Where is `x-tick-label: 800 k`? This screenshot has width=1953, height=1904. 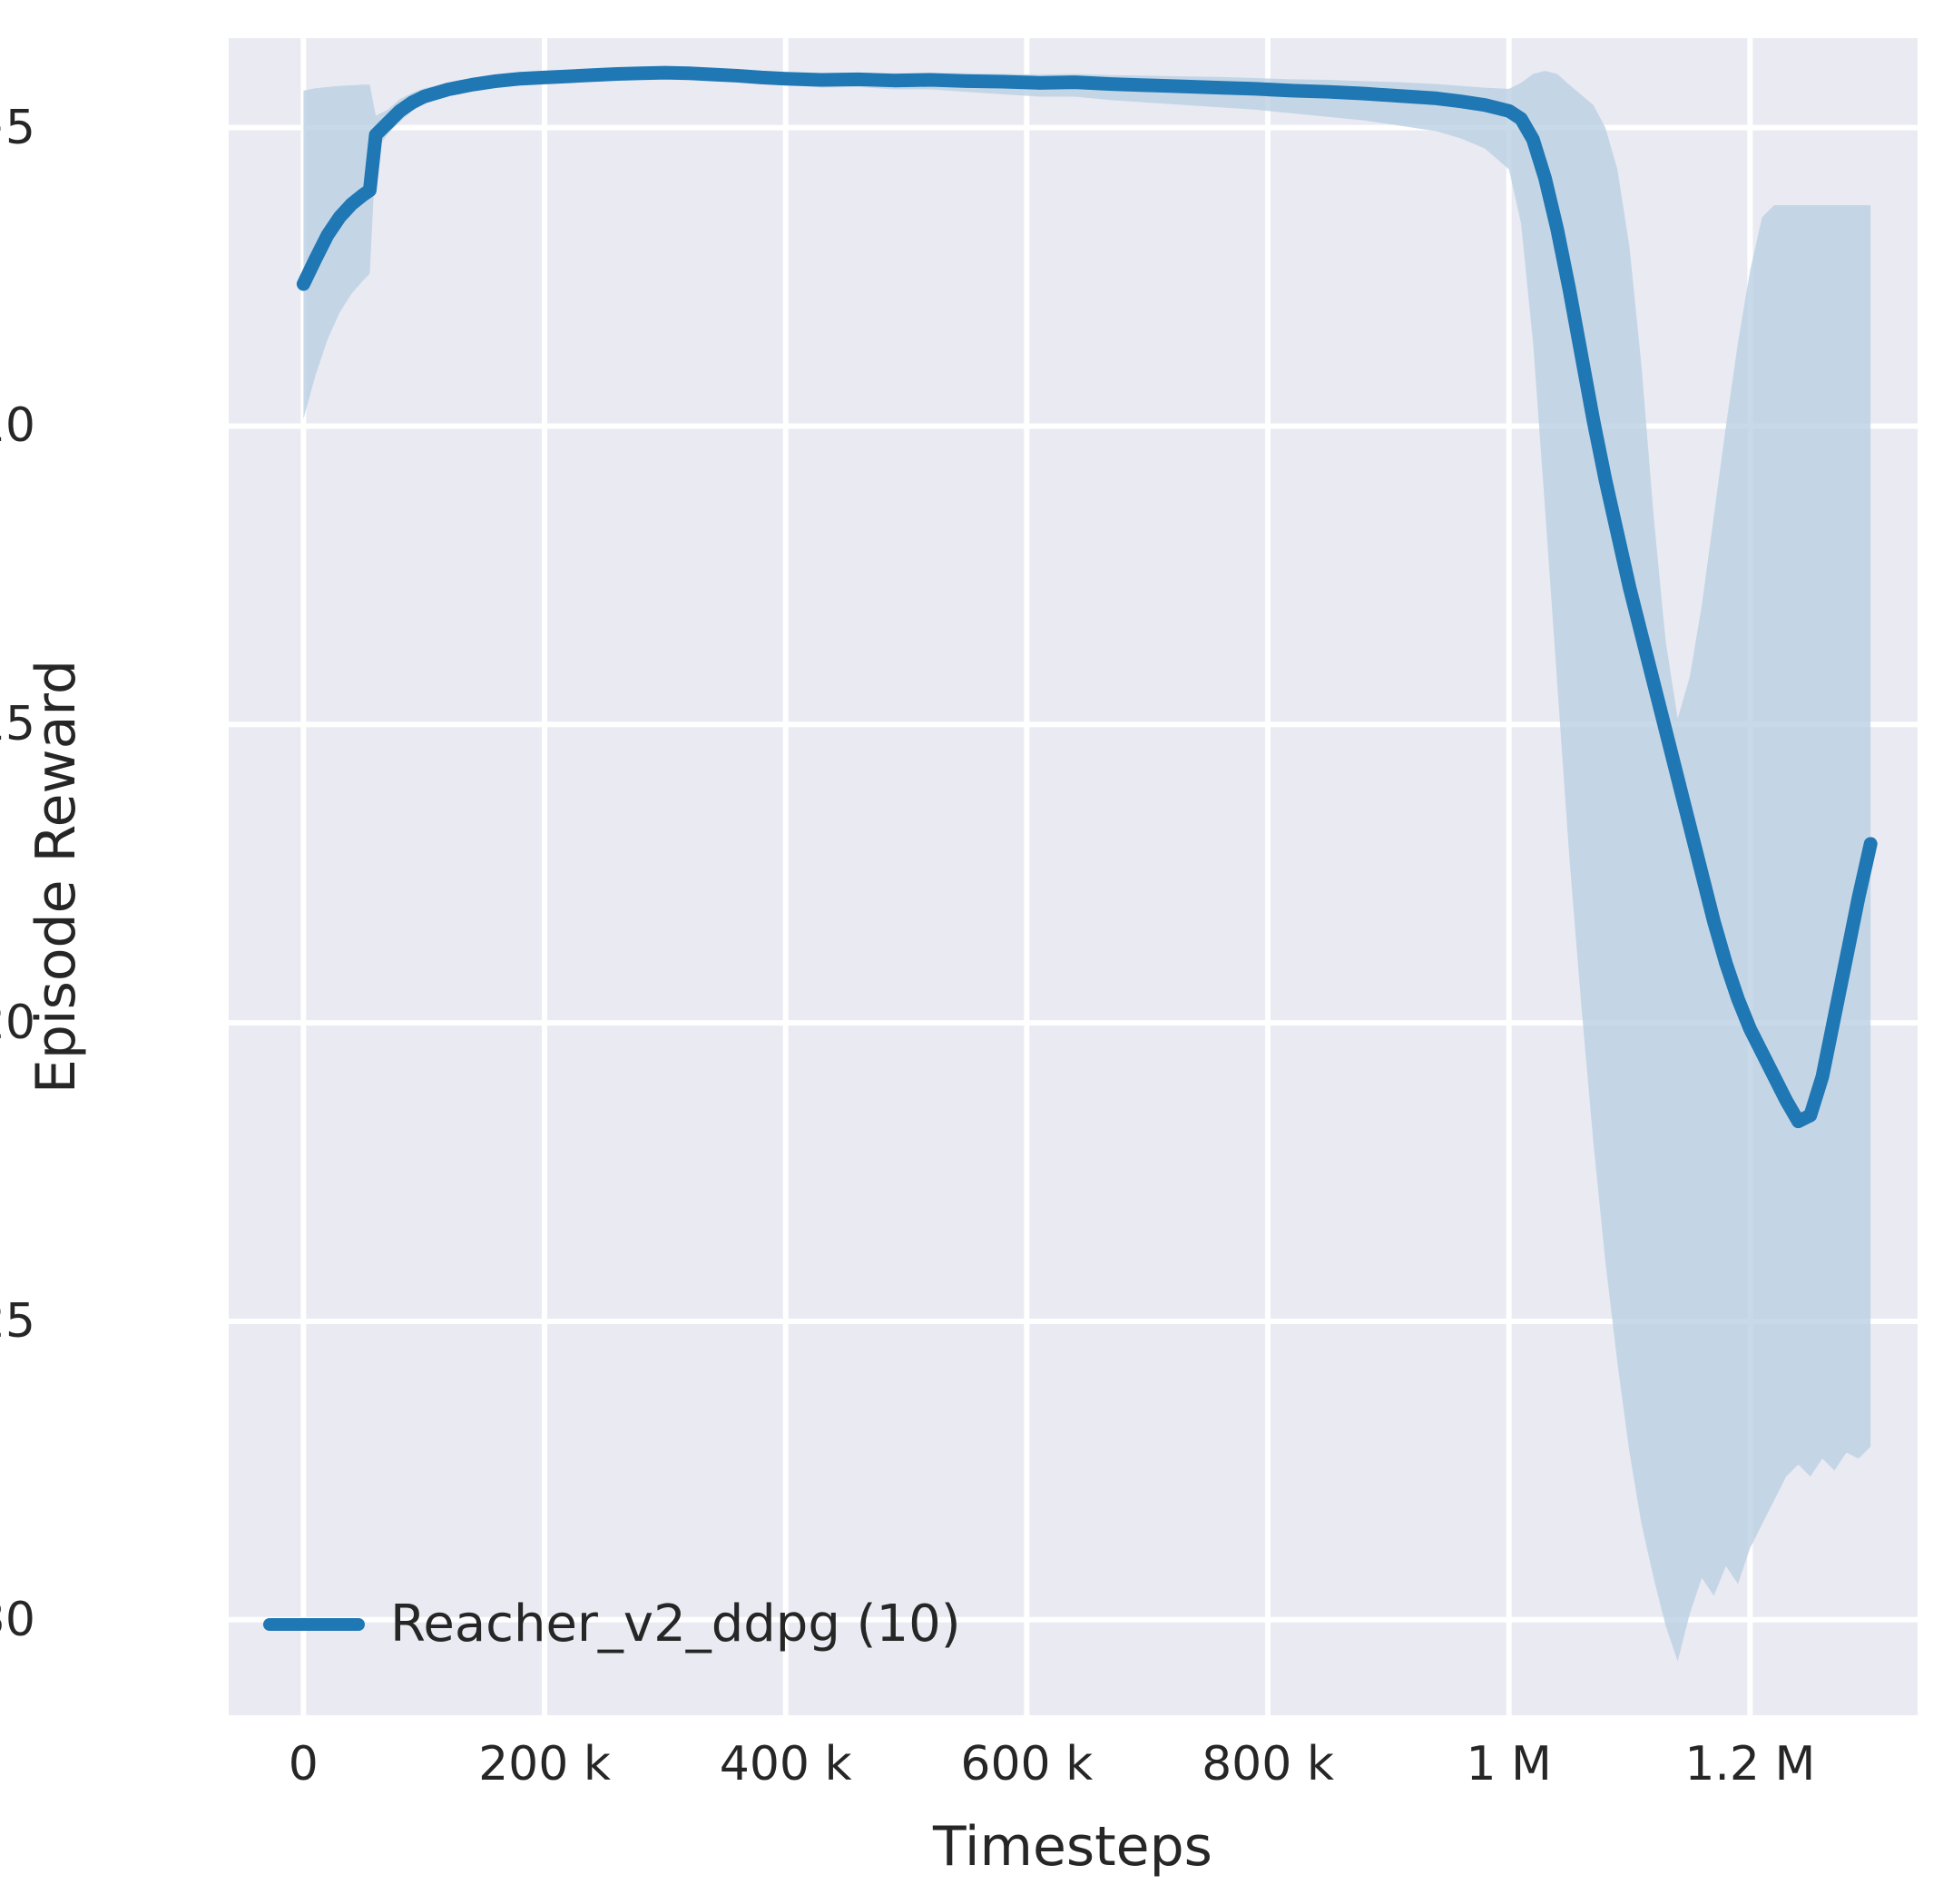 x-tick-label: 800 k is located at coordinates (1268, 1764).